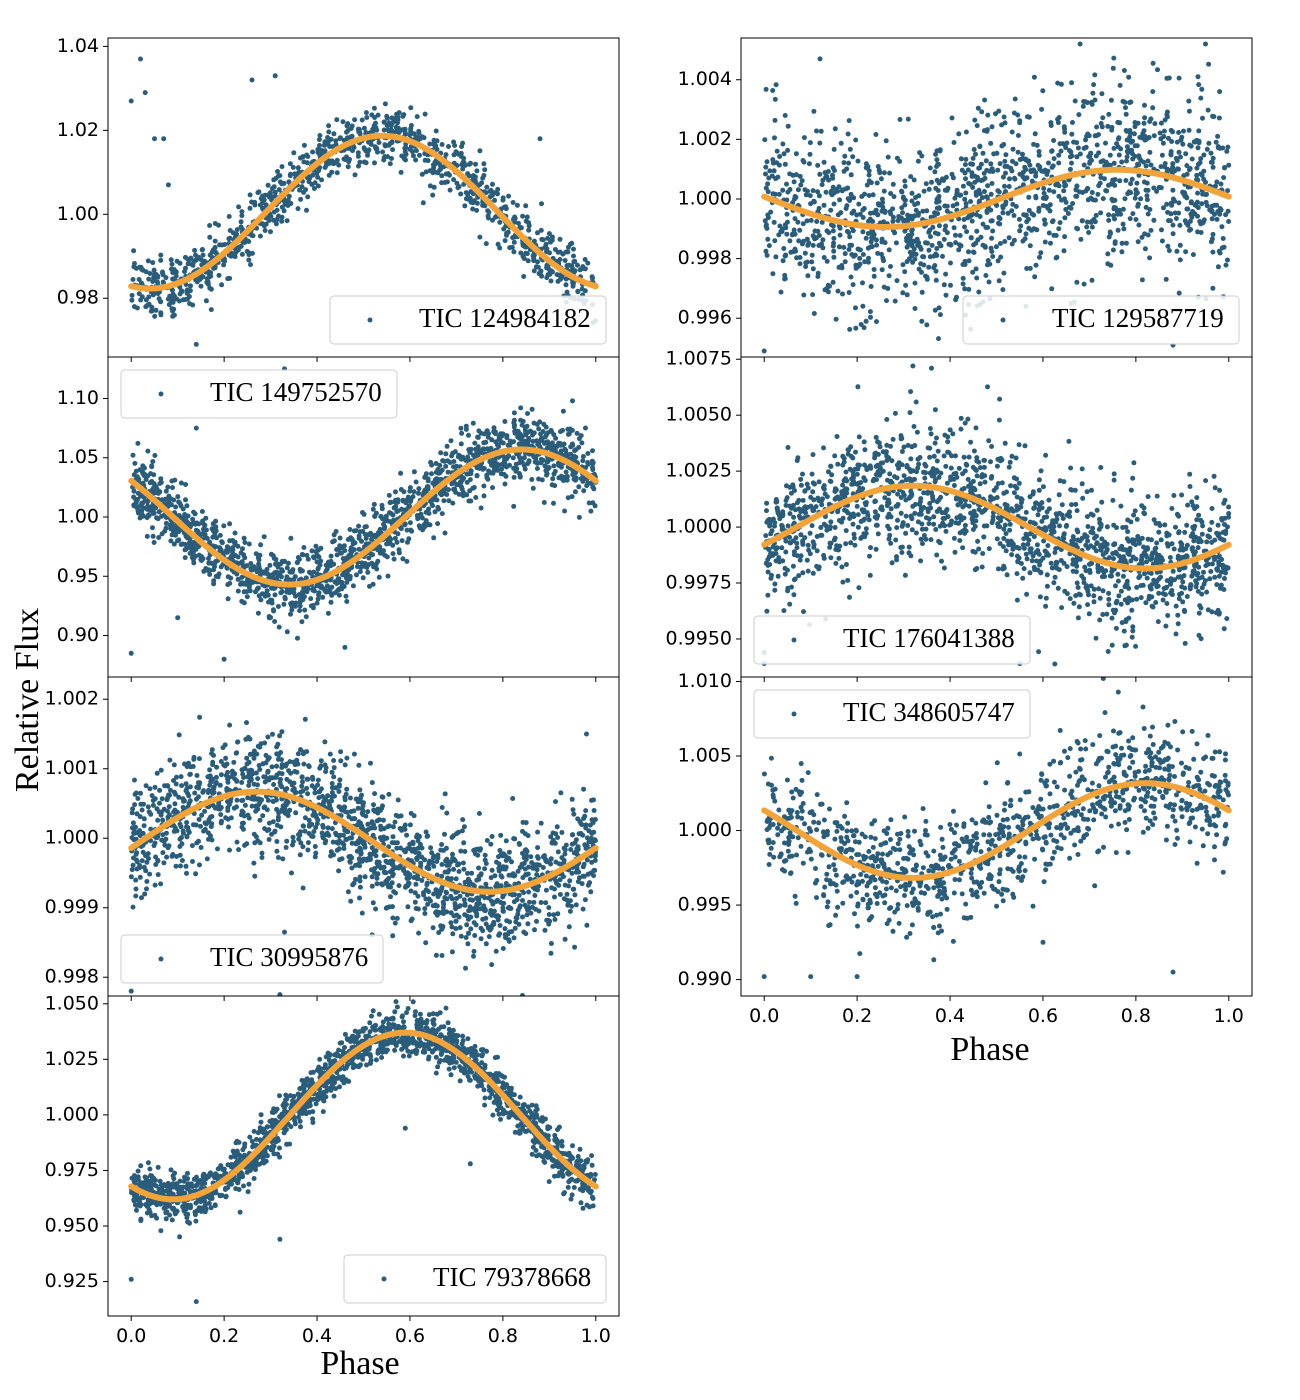 This screenshot has width=1300, height=1400. Describe the element at coordinates (72, 838) in the screenshot. I see `y-tick-label: 1.000` at that location.